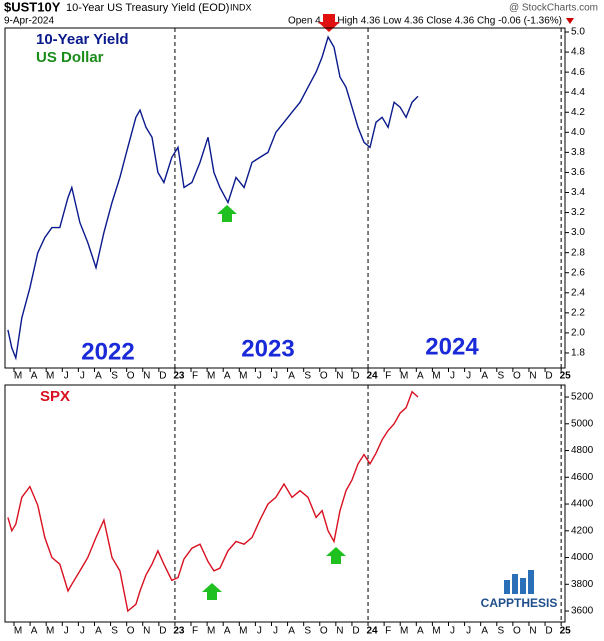 The height and width of the screenshot is (641, 604). Describe the element at coordinates (452, 346) in the screenshot. I see `annotation: 2024` at that location.